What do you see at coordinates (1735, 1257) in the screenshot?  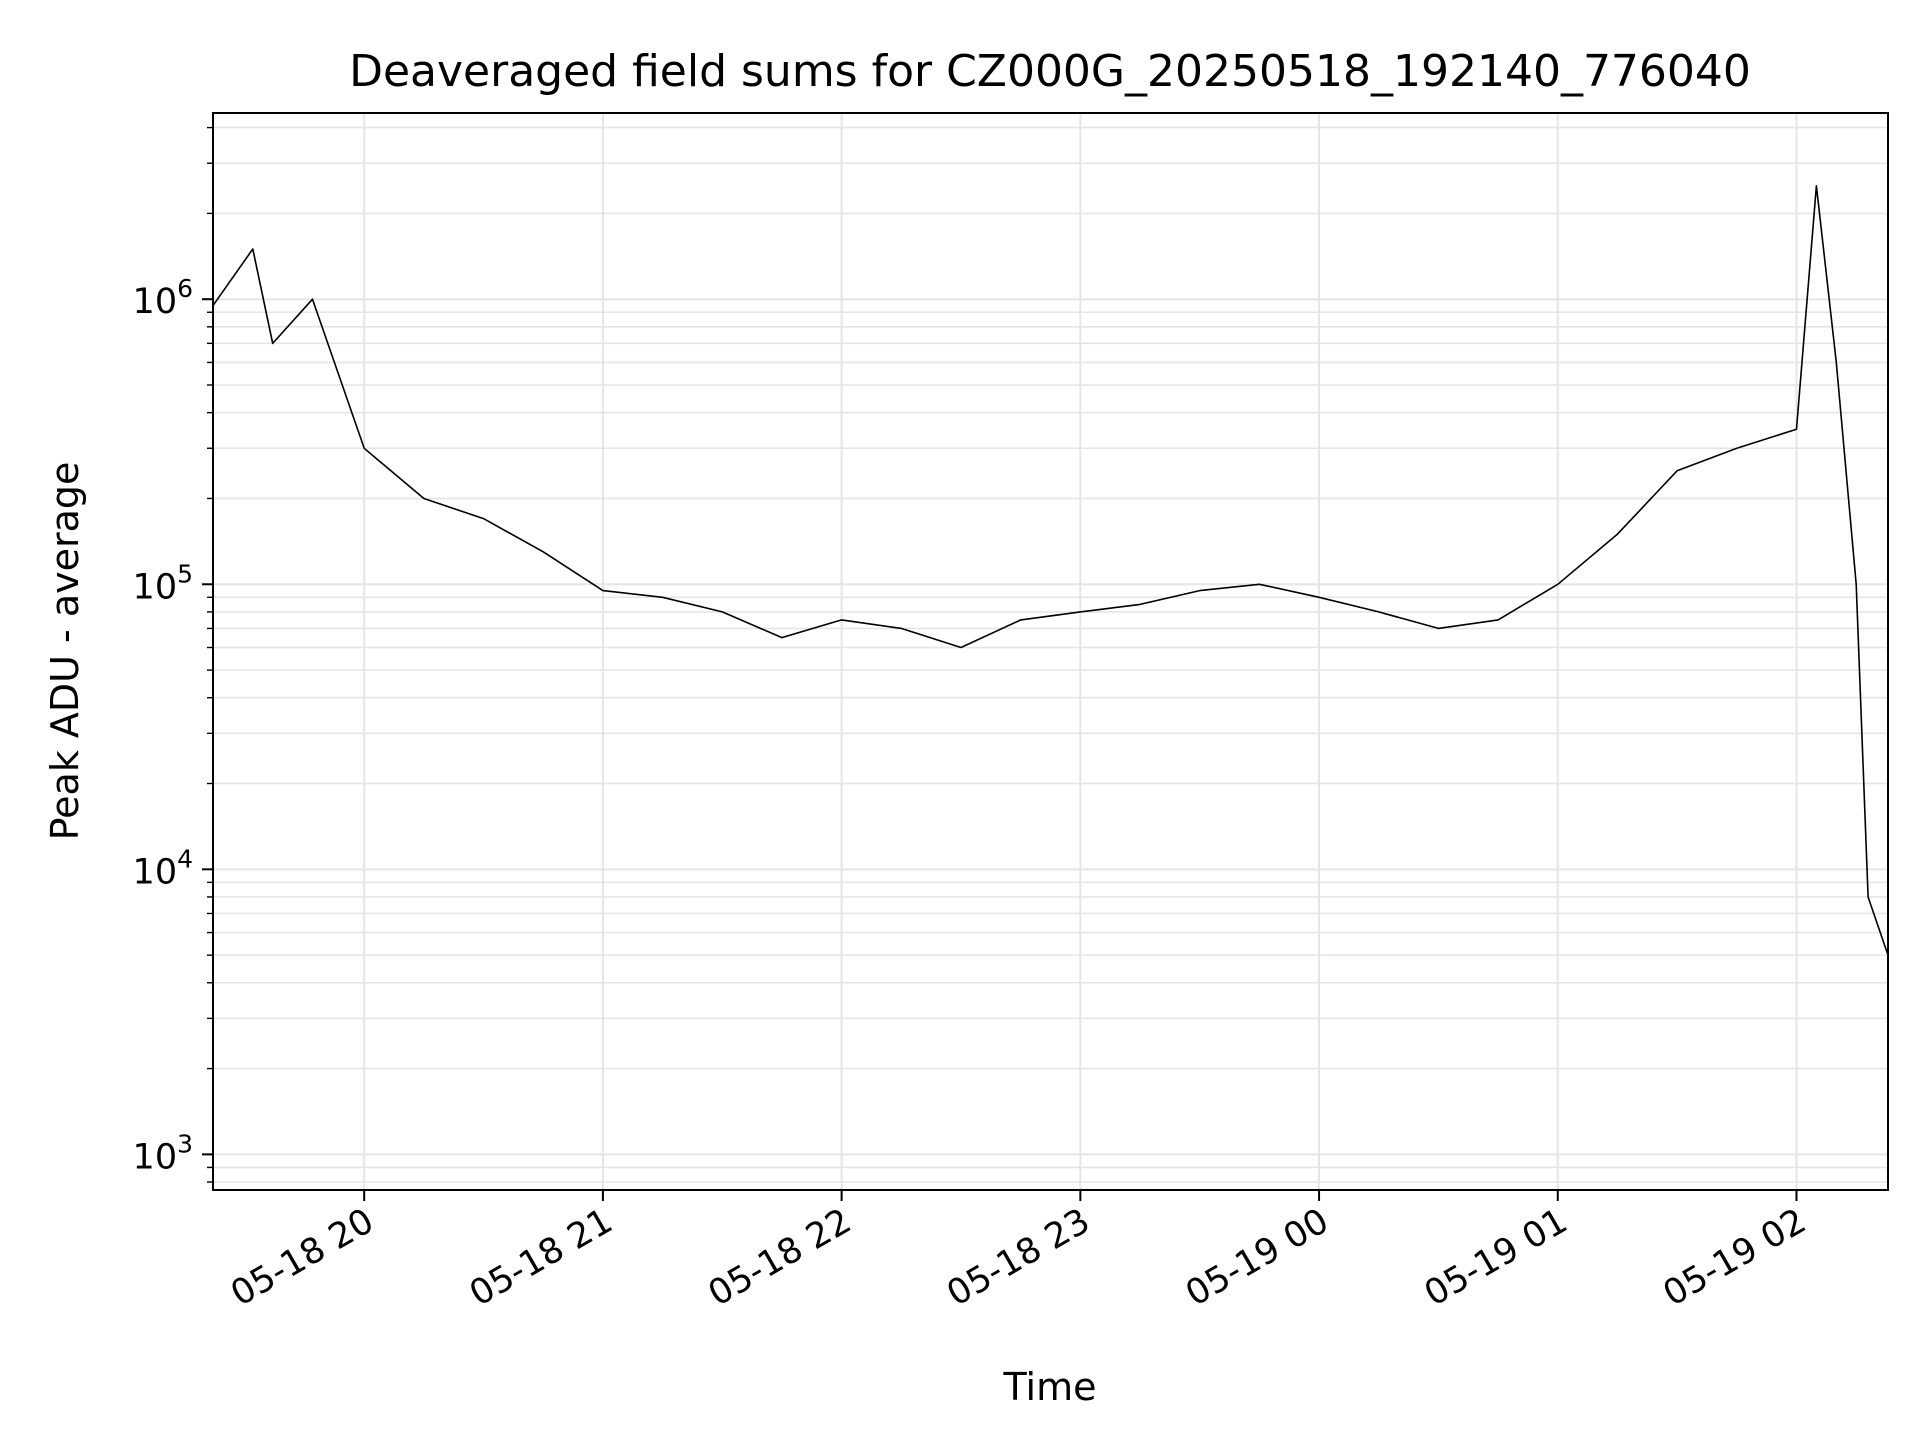 I see `x-tick-label: 05-19 02` at bounding box center [1735, 1257].